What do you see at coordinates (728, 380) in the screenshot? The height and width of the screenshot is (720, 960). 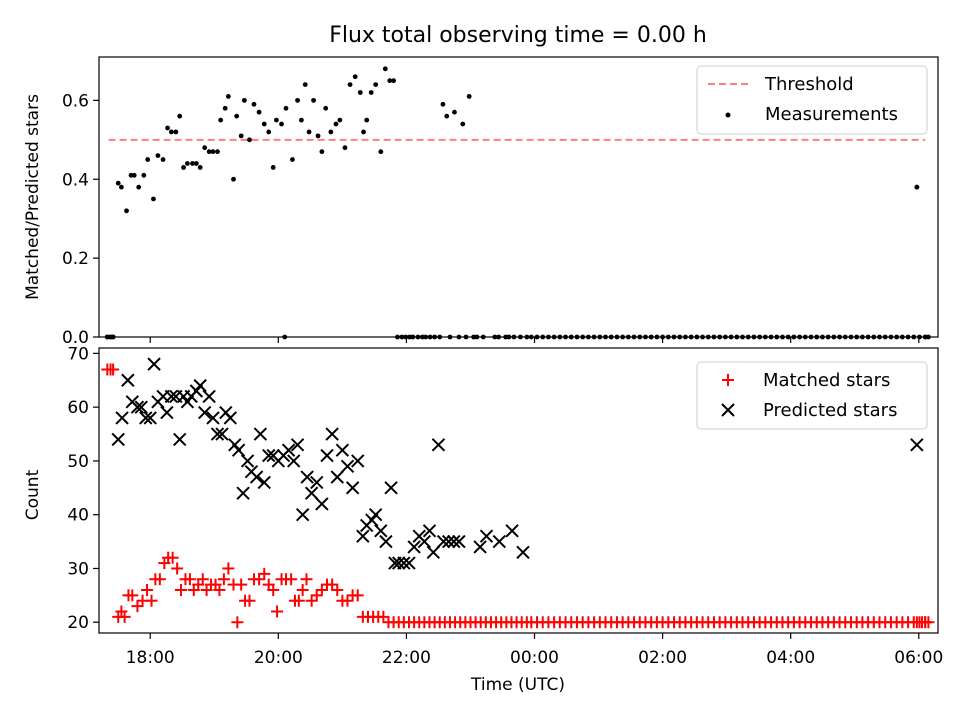 I see `matched-legend-swatch` at bounding box center [728, 380].